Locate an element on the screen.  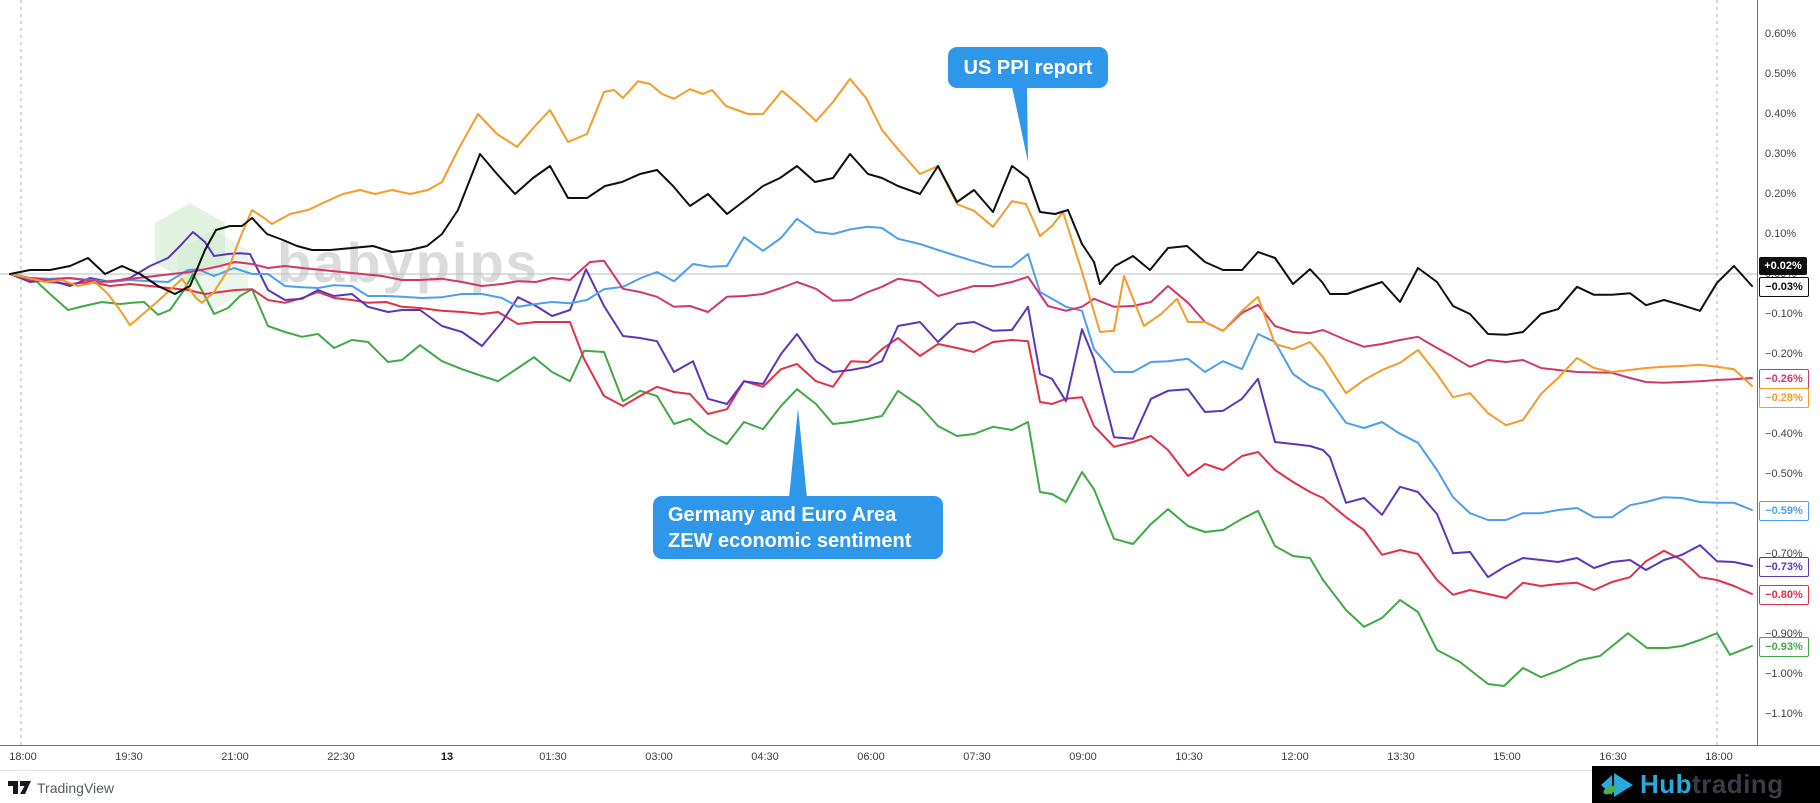
x-axis-tick-label: 03:00 is located at coordinates (659, 757).